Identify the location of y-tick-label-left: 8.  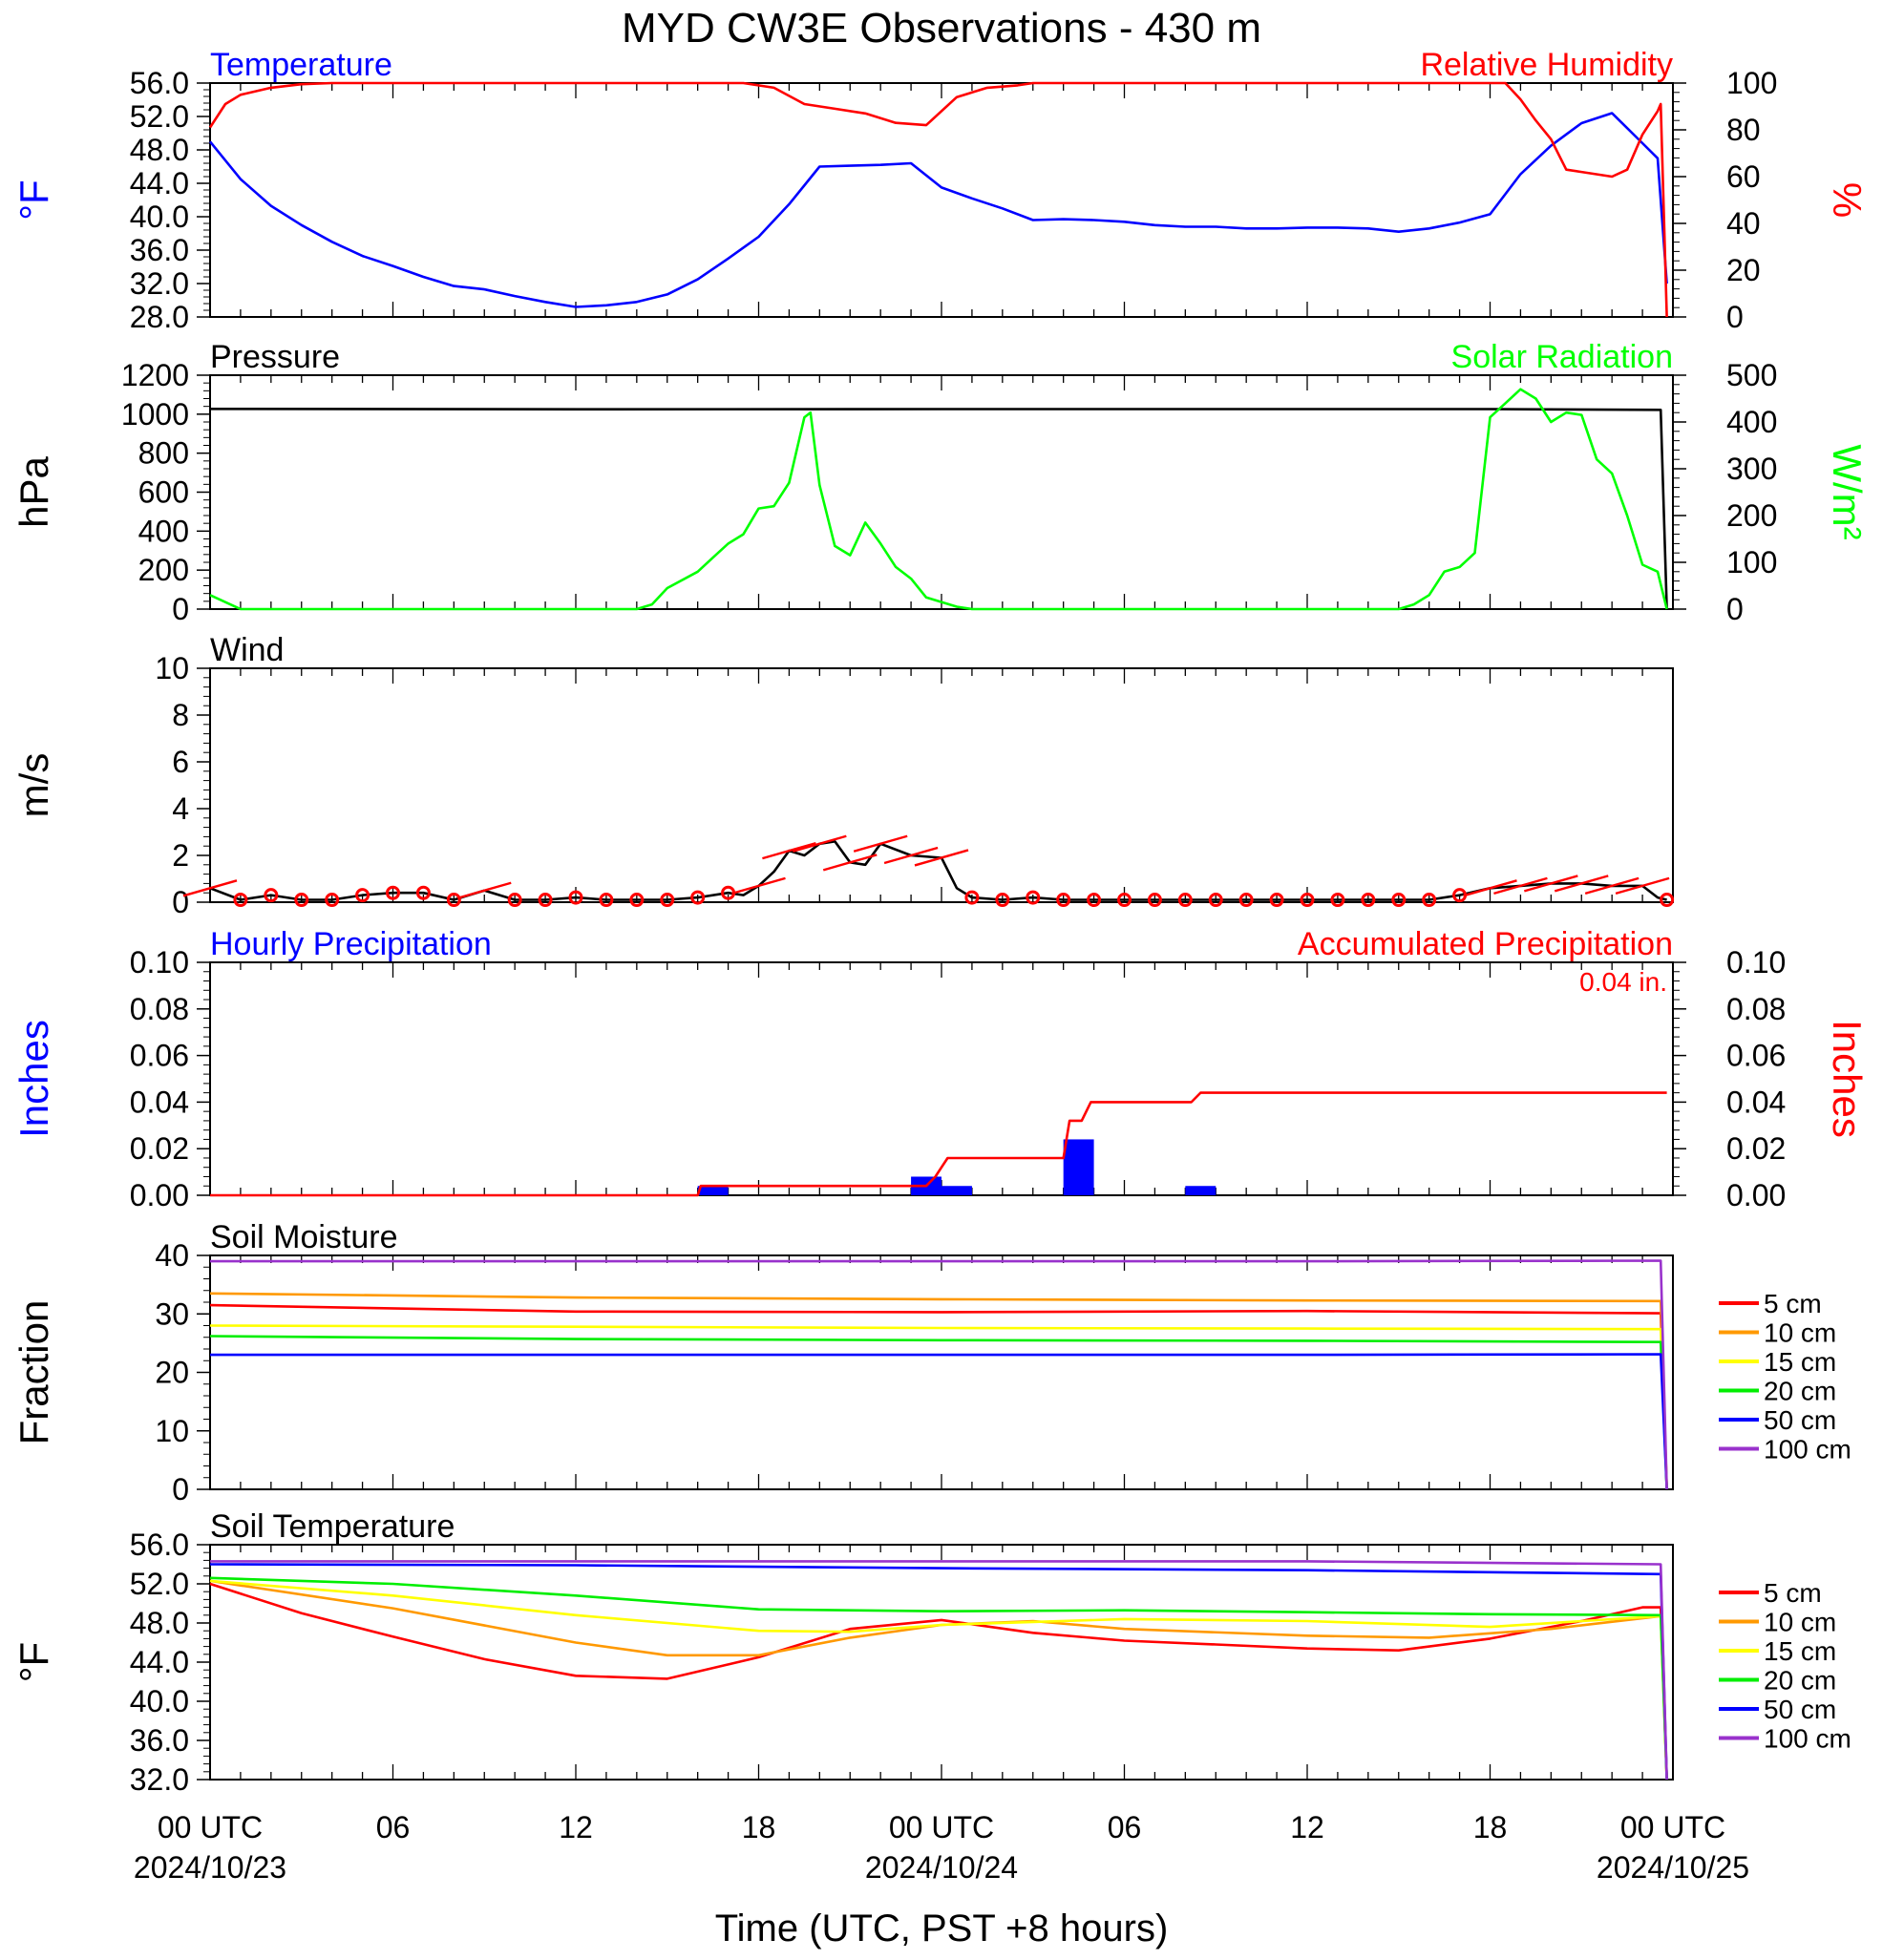
(180, 715).